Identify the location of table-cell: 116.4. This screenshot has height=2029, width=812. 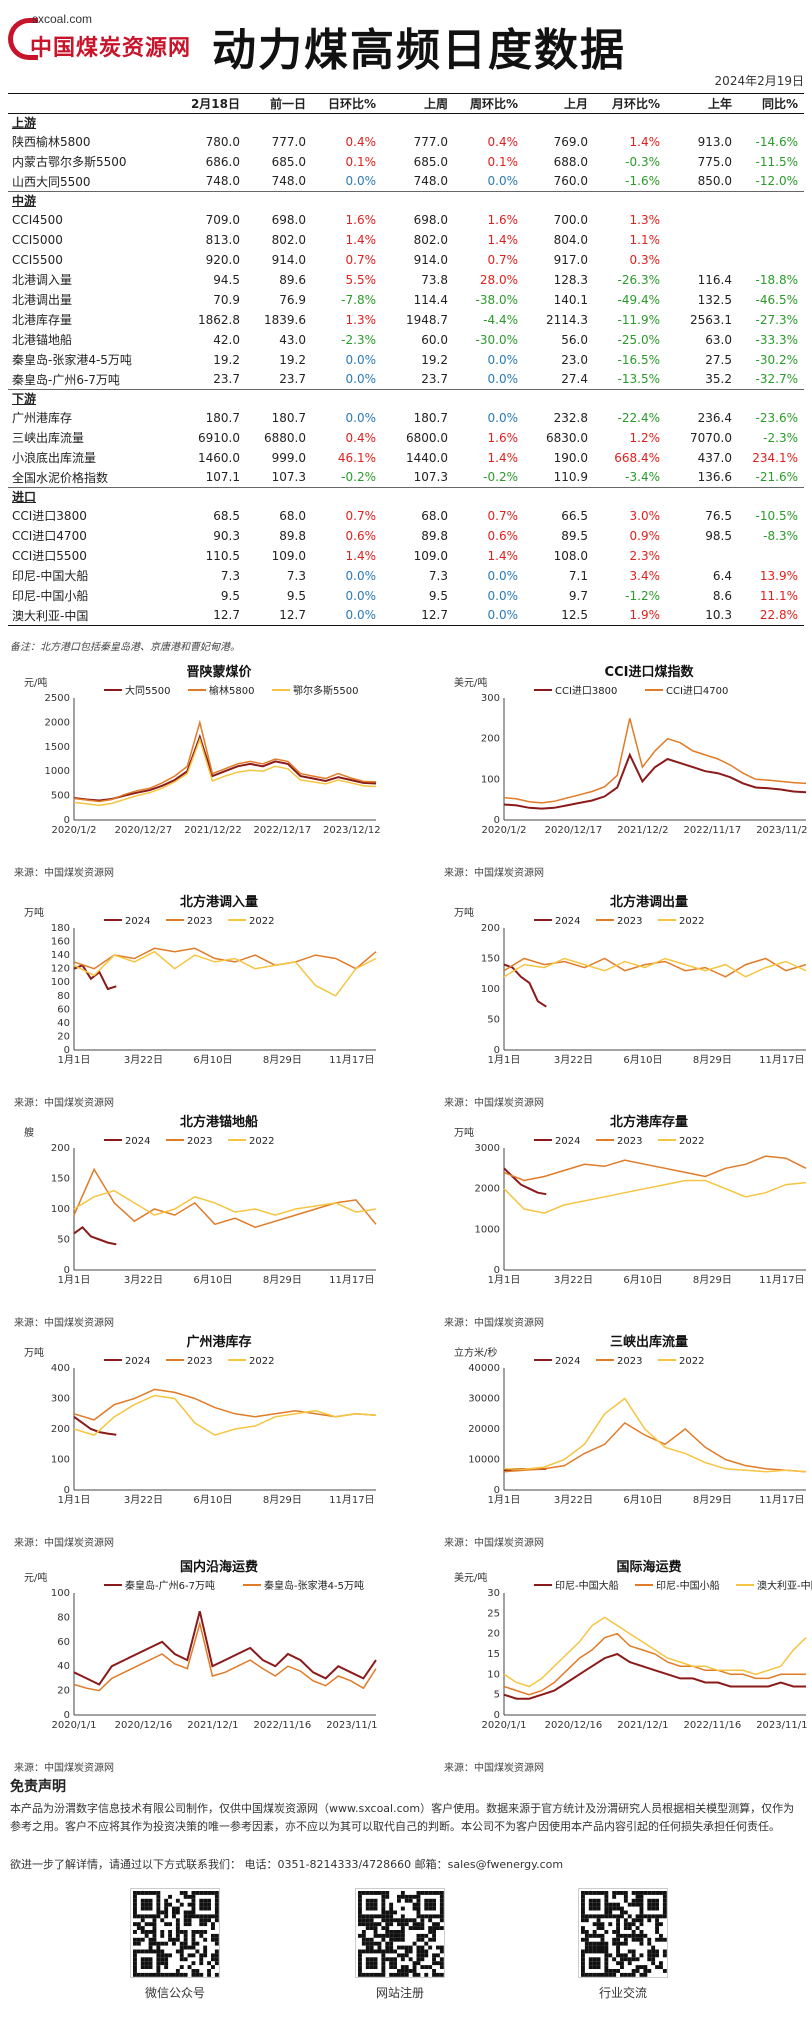
(714, 279).